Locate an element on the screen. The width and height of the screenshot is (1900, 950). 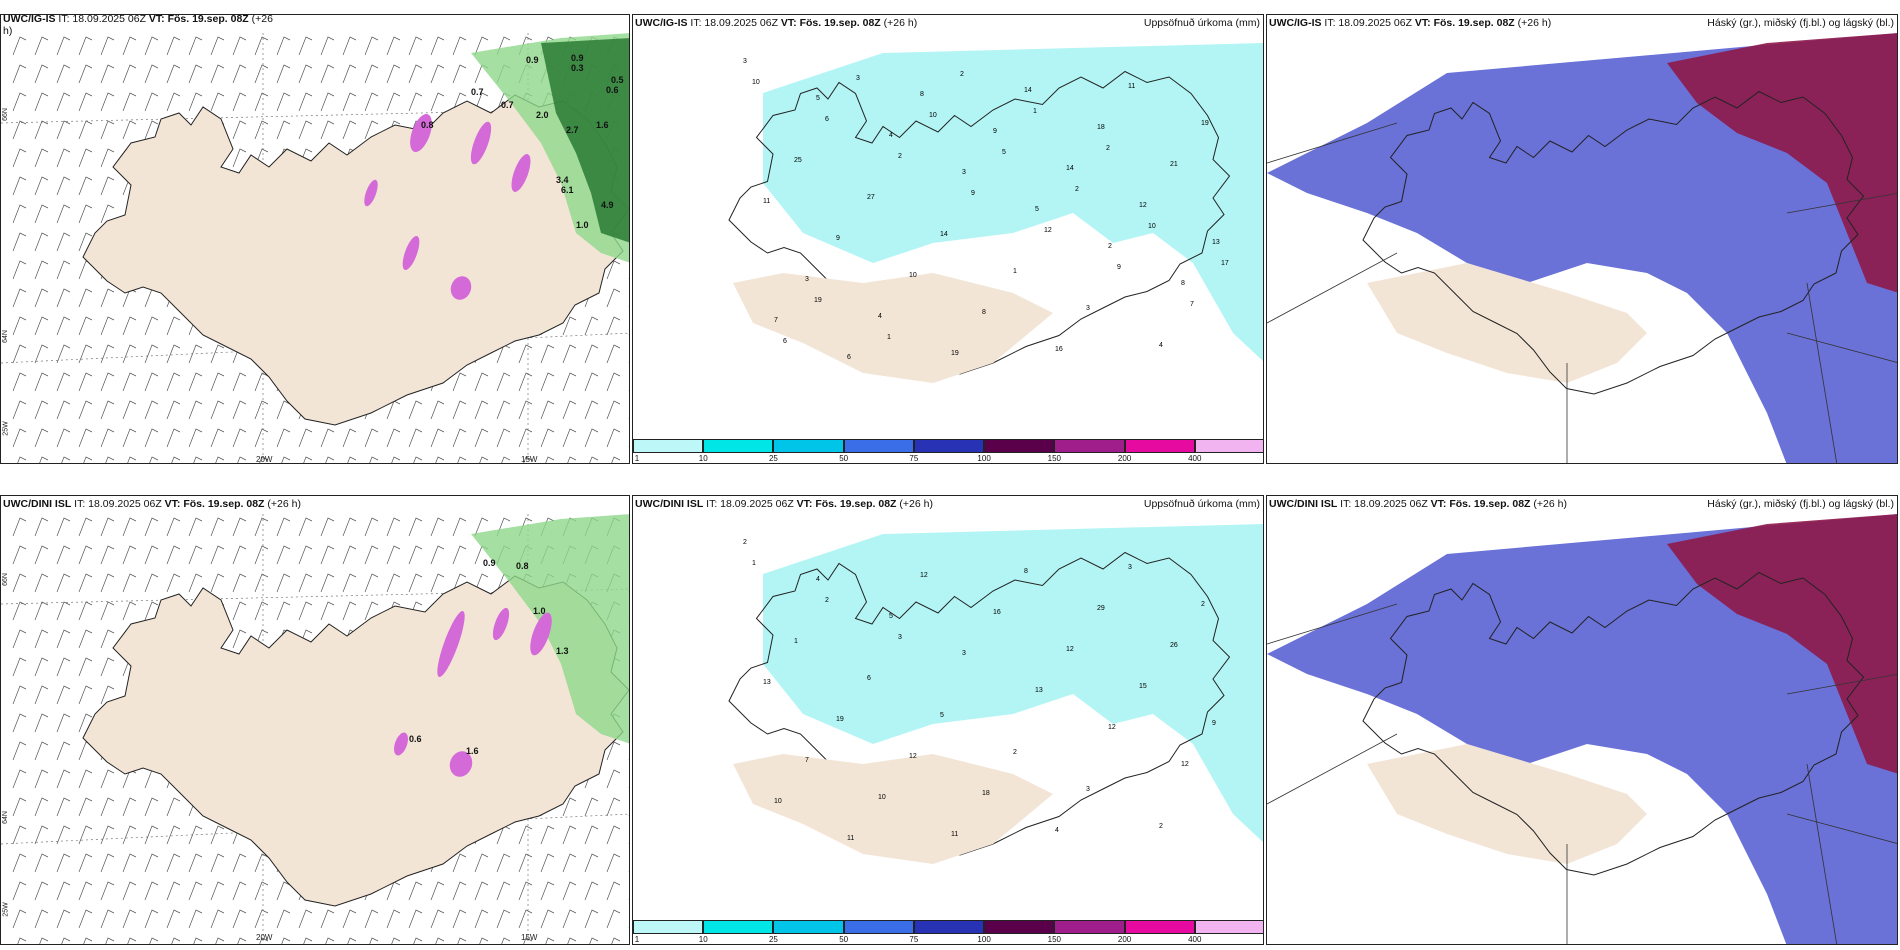
colorbar-label: 100 is located at coordinates (984, 939).